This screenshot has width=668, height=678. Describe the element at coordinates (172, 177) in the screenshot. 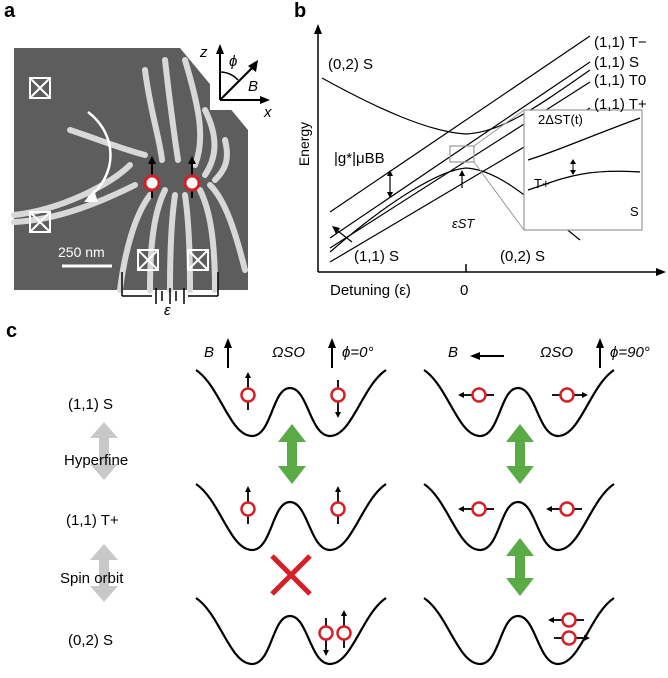

I see `dot-electrons` at that location.